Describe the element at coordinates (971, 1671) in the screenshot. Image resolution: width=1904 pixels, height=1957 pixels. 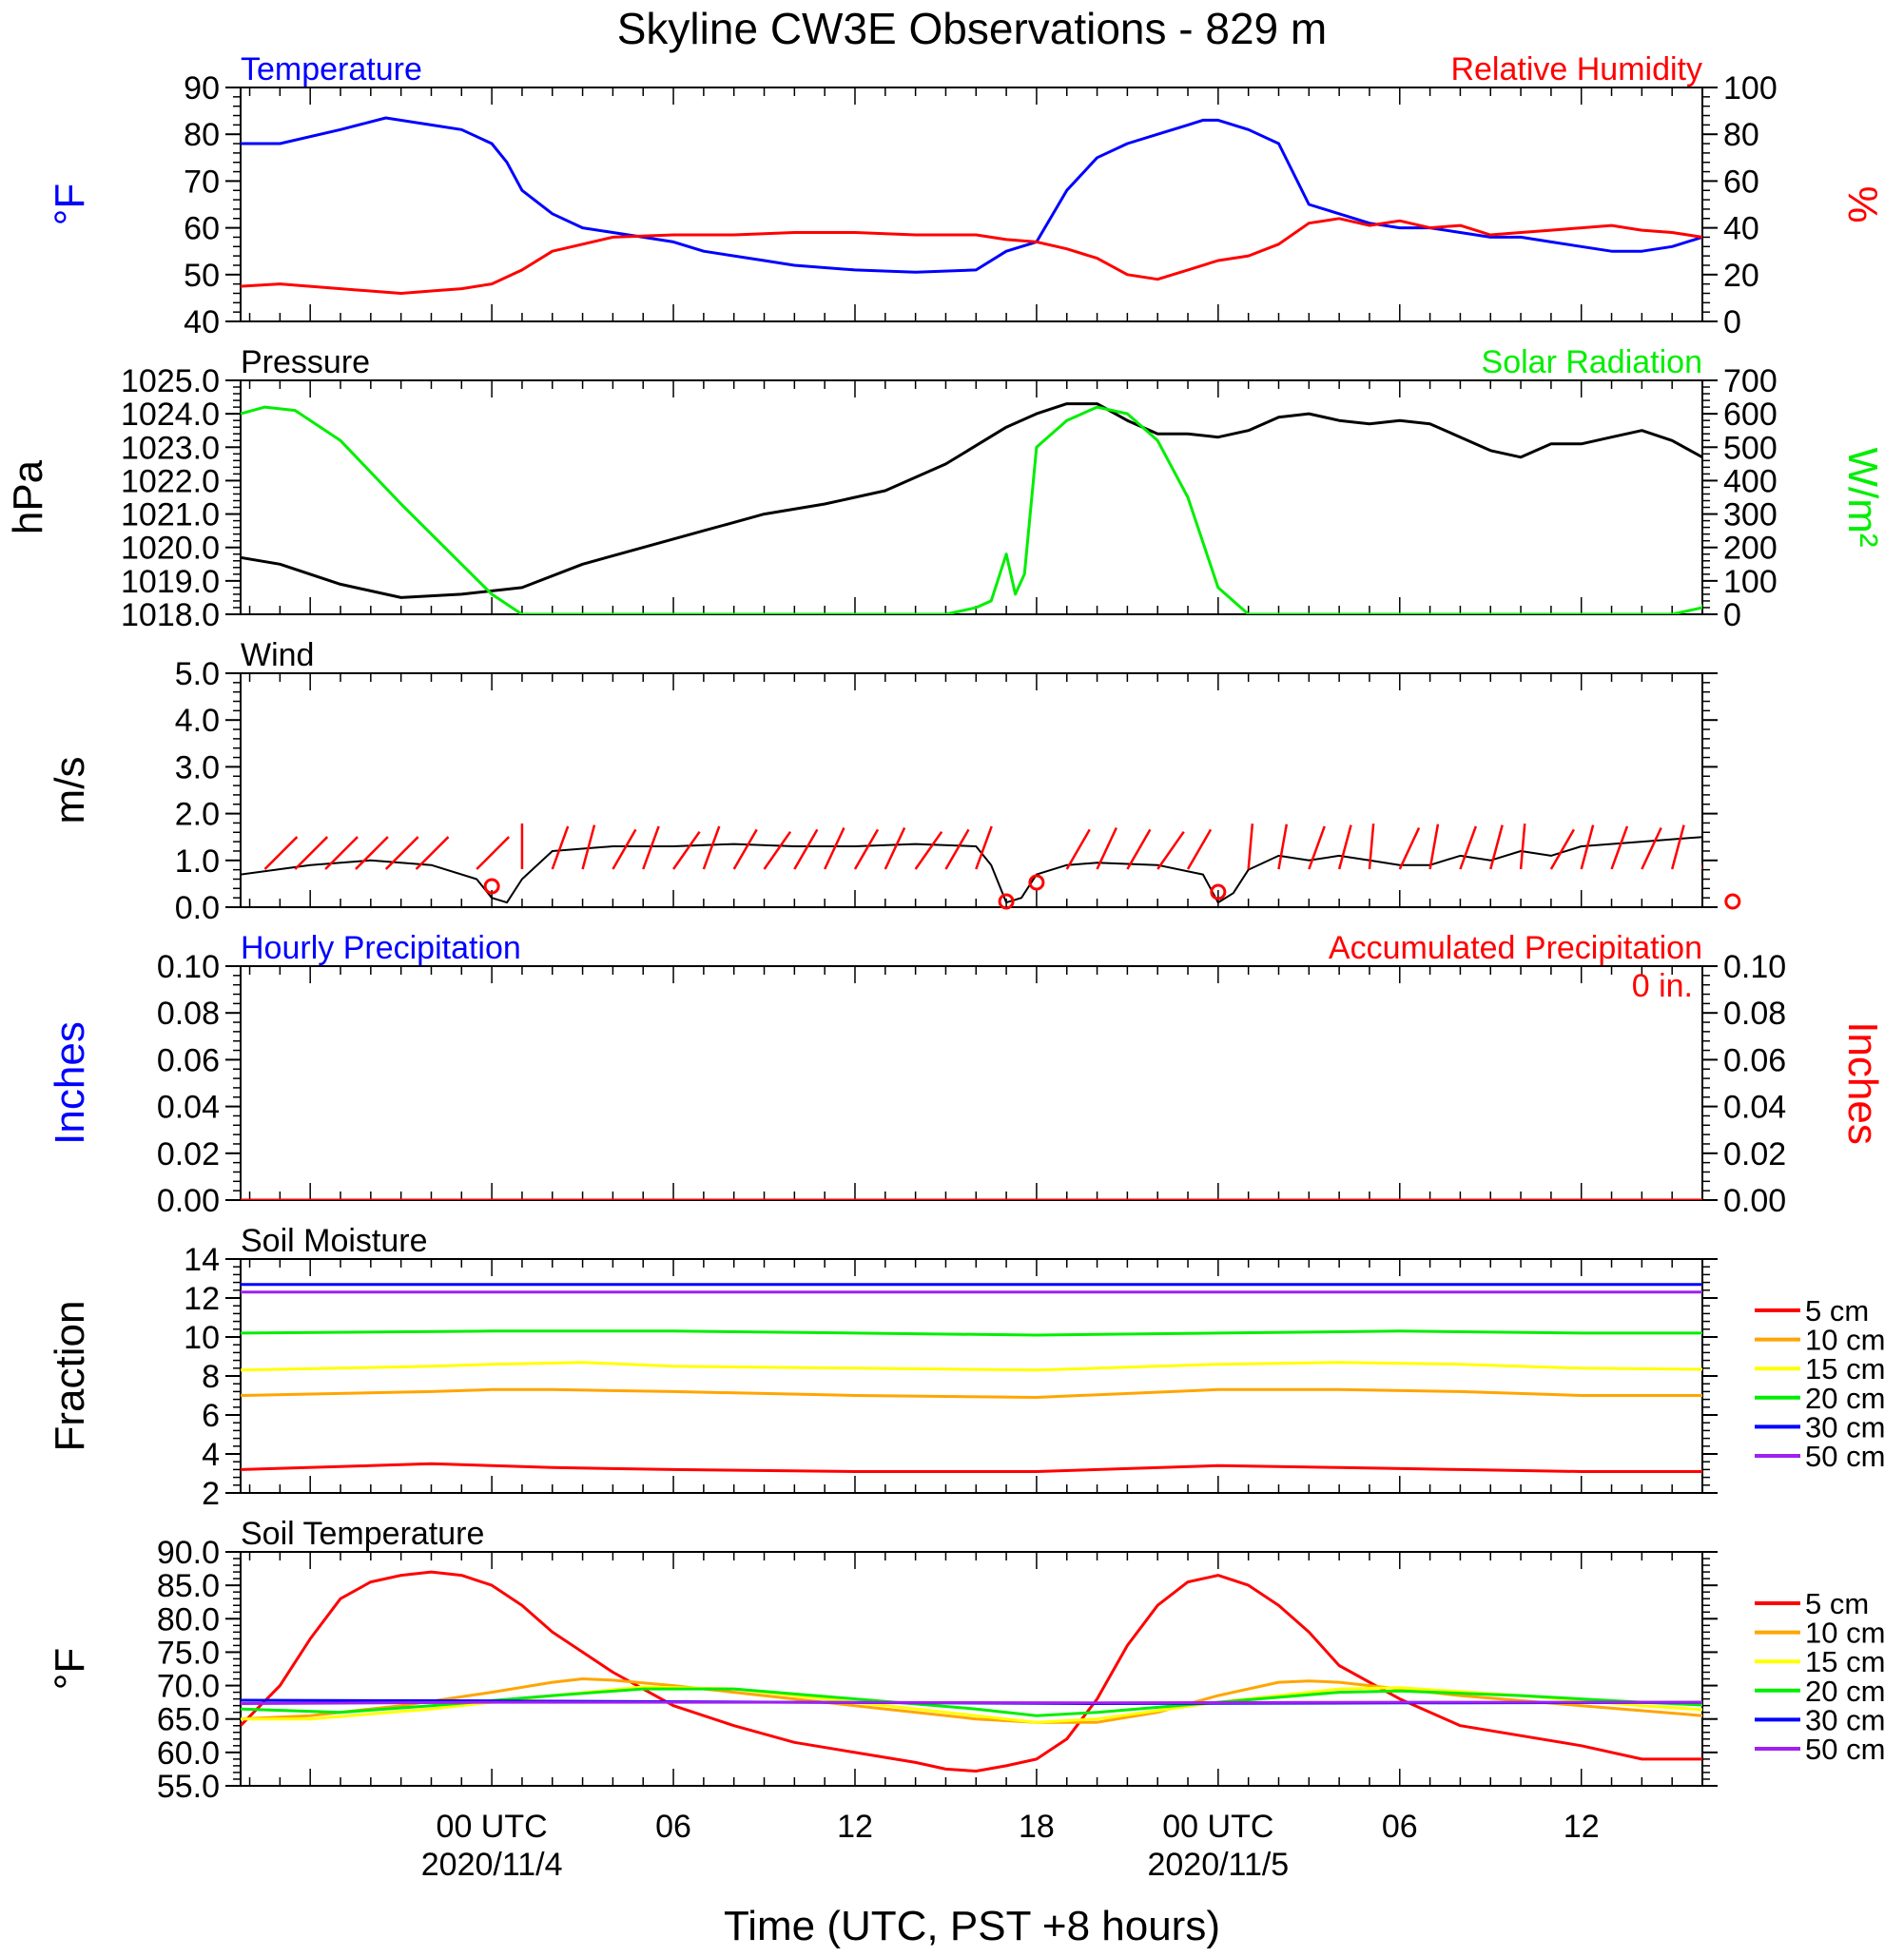
I see `series-5-cm` at that location.